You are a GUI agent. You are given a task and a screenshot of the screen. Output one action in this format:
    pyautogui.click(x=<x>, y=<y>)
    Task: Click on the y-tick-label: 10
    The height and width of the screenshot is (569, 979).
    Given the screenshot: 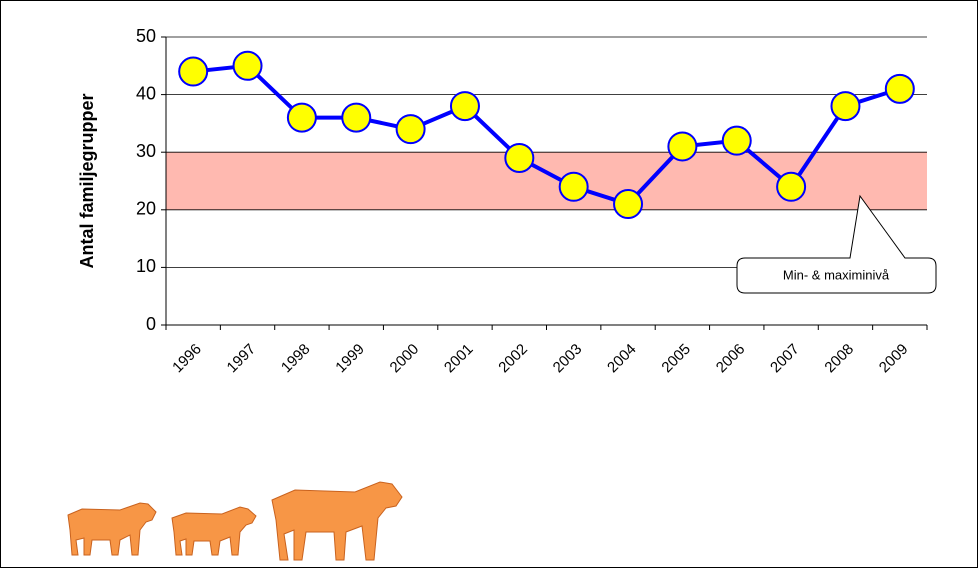 What is the action you would take?
    pyautogui.click(x=146, y=266)
    